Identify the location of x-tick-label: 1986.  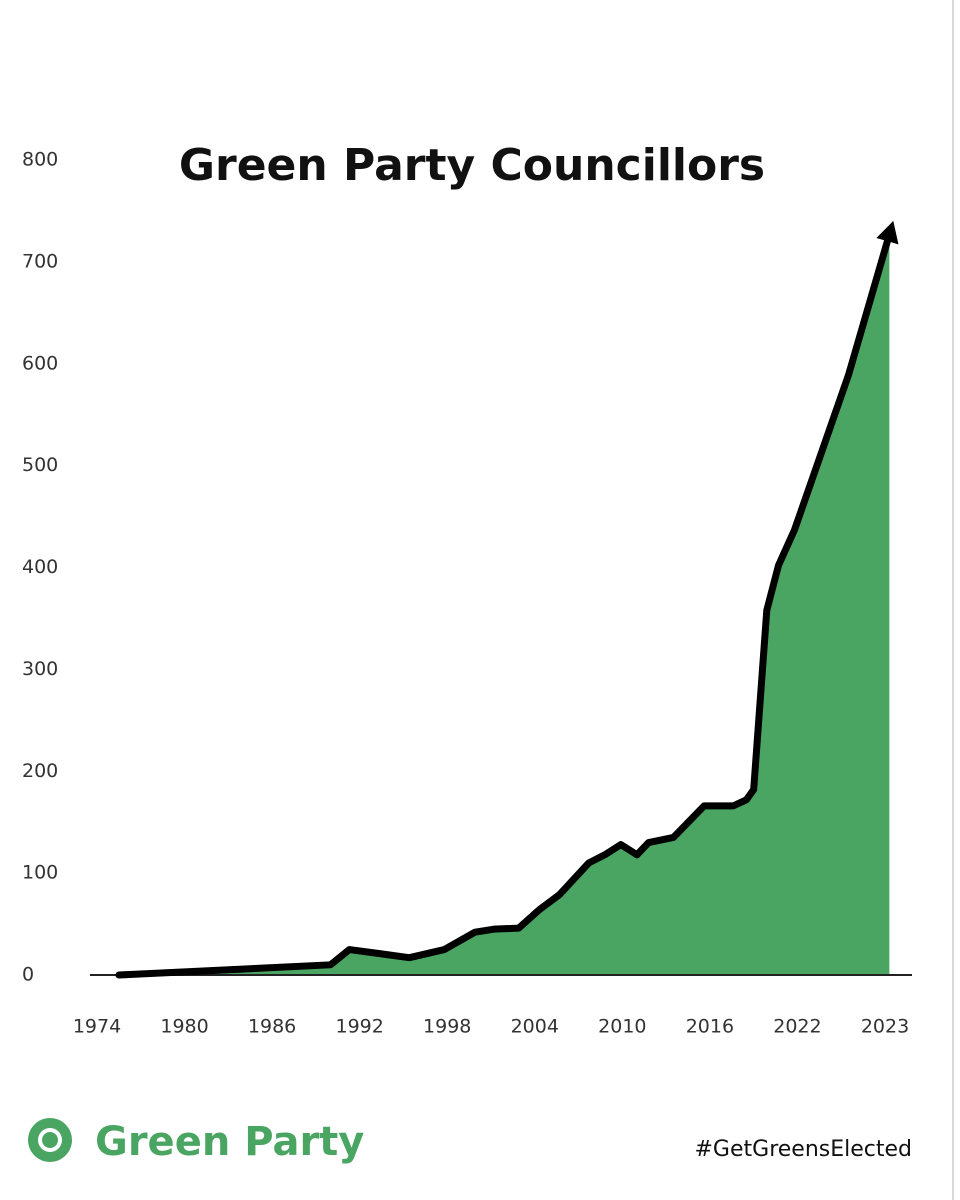
(272, 1027).